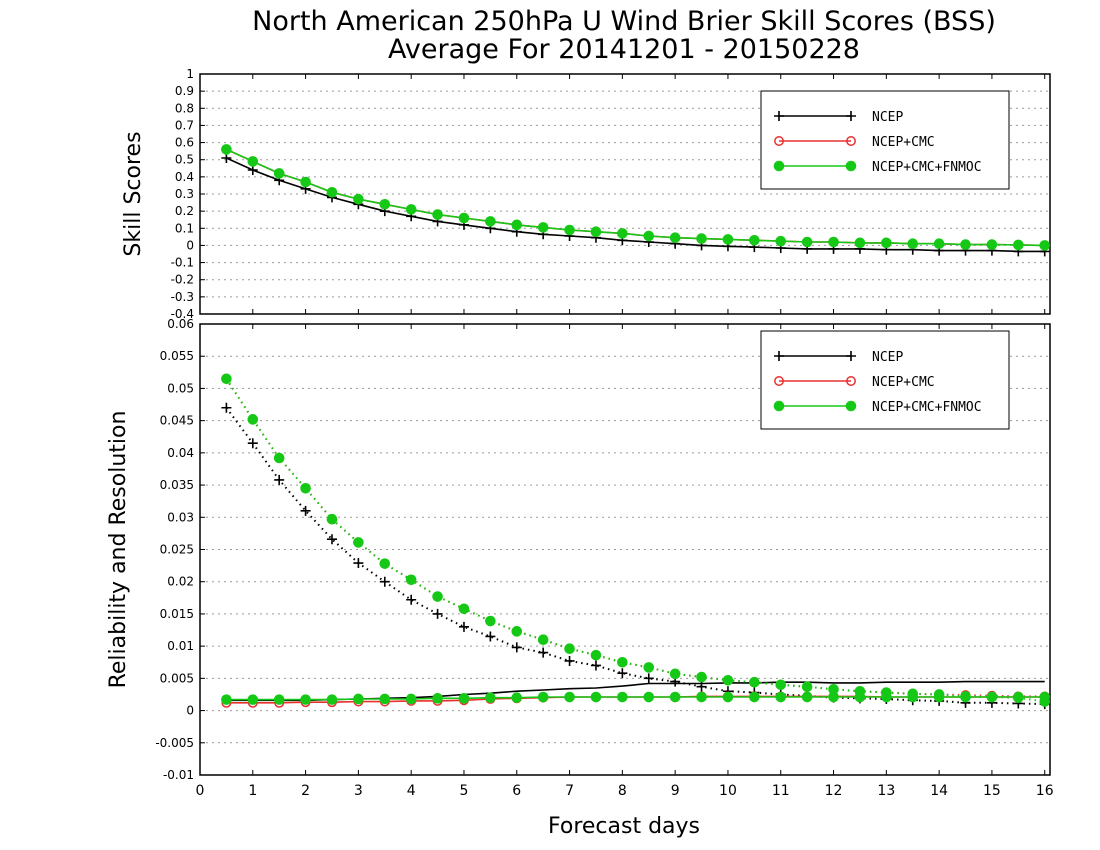  I want to click on x-tick-label: 13, so click(886, 791).